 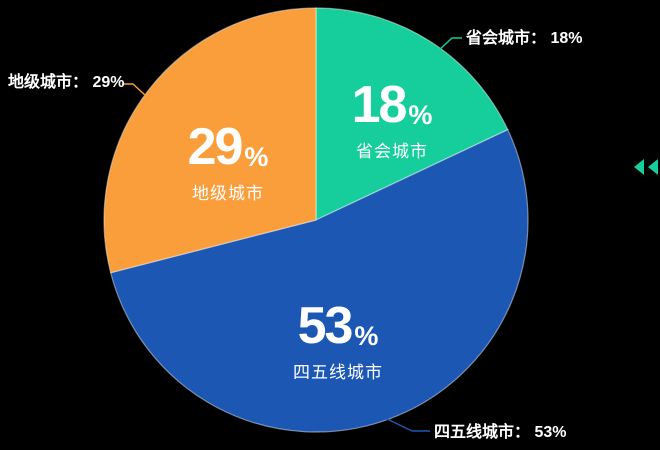 I want to click on callout-label-shenghui: 省会城市： 18%, so click(x=524, y=38).